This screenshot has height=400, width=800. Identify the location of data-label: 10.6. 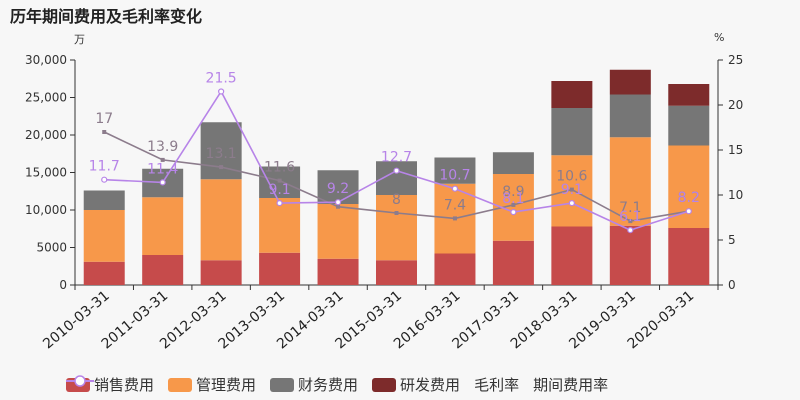
(571, 177).